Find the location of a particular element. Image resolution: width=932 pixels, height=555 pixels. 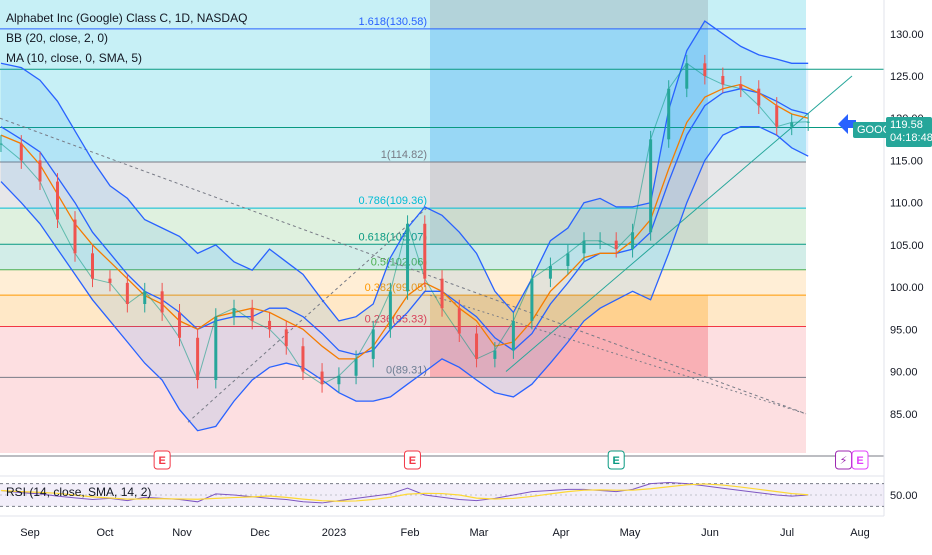

rsi-line is located at coordinates (404, 493).